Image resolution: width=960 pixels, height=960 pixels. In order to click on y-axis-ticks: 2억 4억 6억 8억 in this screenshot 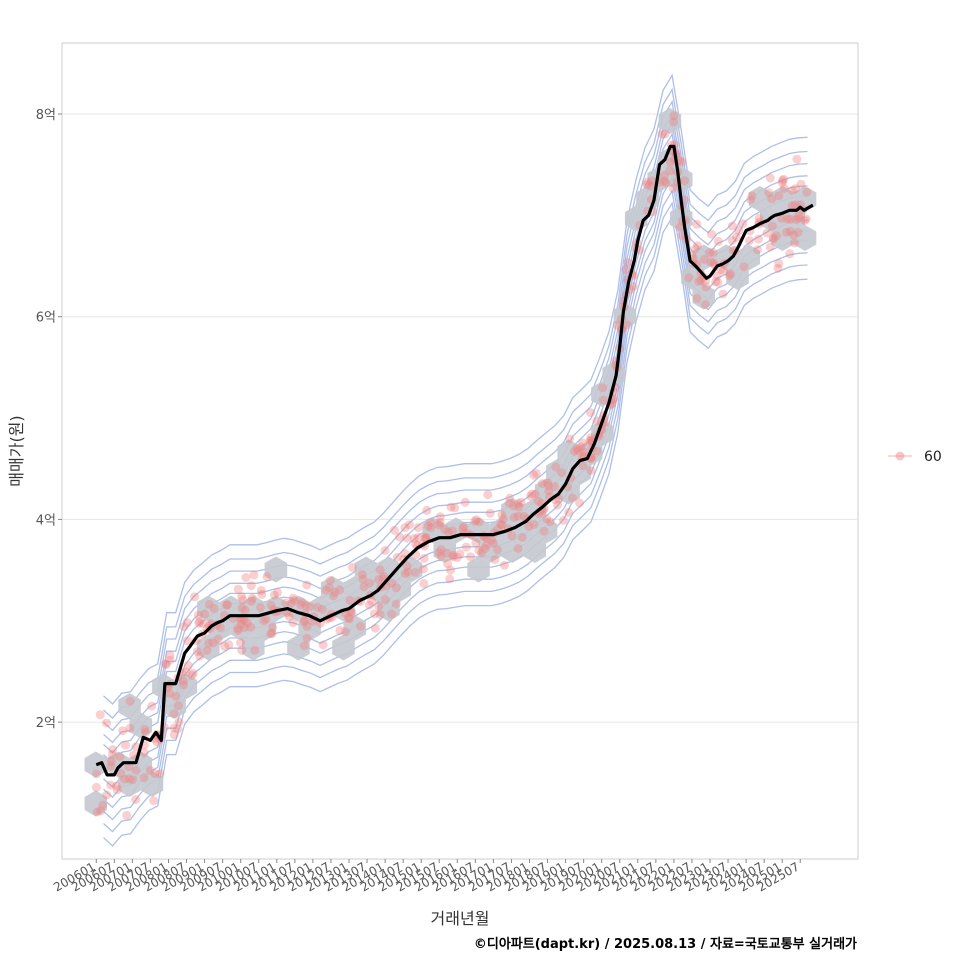, I will do `click(49, 419)`.